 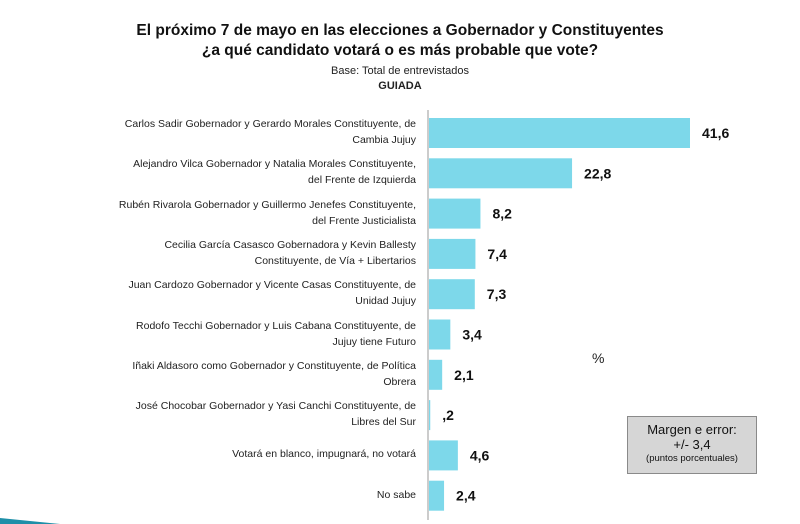 What do you see at coordinates (497, 294) in the screenshot?
I see `bar-value-label: 7,3` at bounding box center [497, 294].